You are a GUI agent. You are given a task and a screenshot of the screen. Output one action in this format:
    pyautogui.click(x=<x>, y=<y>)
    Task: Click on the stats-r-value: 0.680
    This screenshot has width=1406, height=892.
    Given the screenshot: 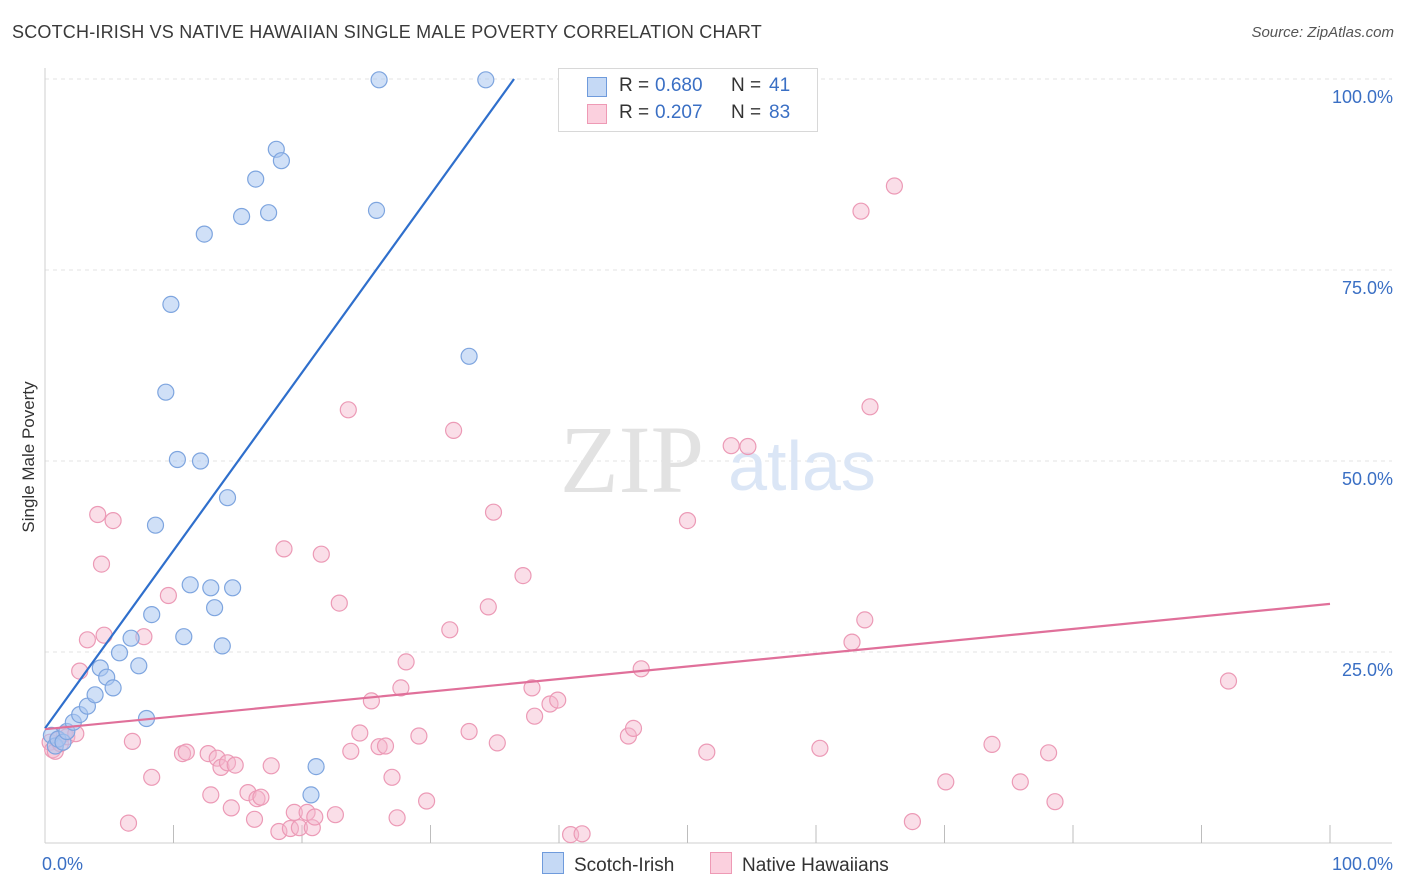 What is the action you would take?
    pyautogui.click(x=679, y=85)
    